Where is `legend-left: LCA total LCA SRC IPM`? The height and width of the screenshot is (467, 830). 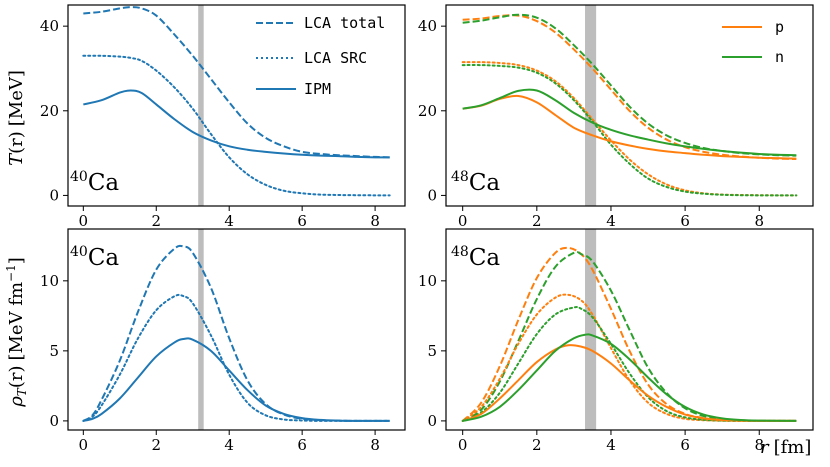
legend-left: LCA total LCA SRC IPM is located at coordinates (320, 56).